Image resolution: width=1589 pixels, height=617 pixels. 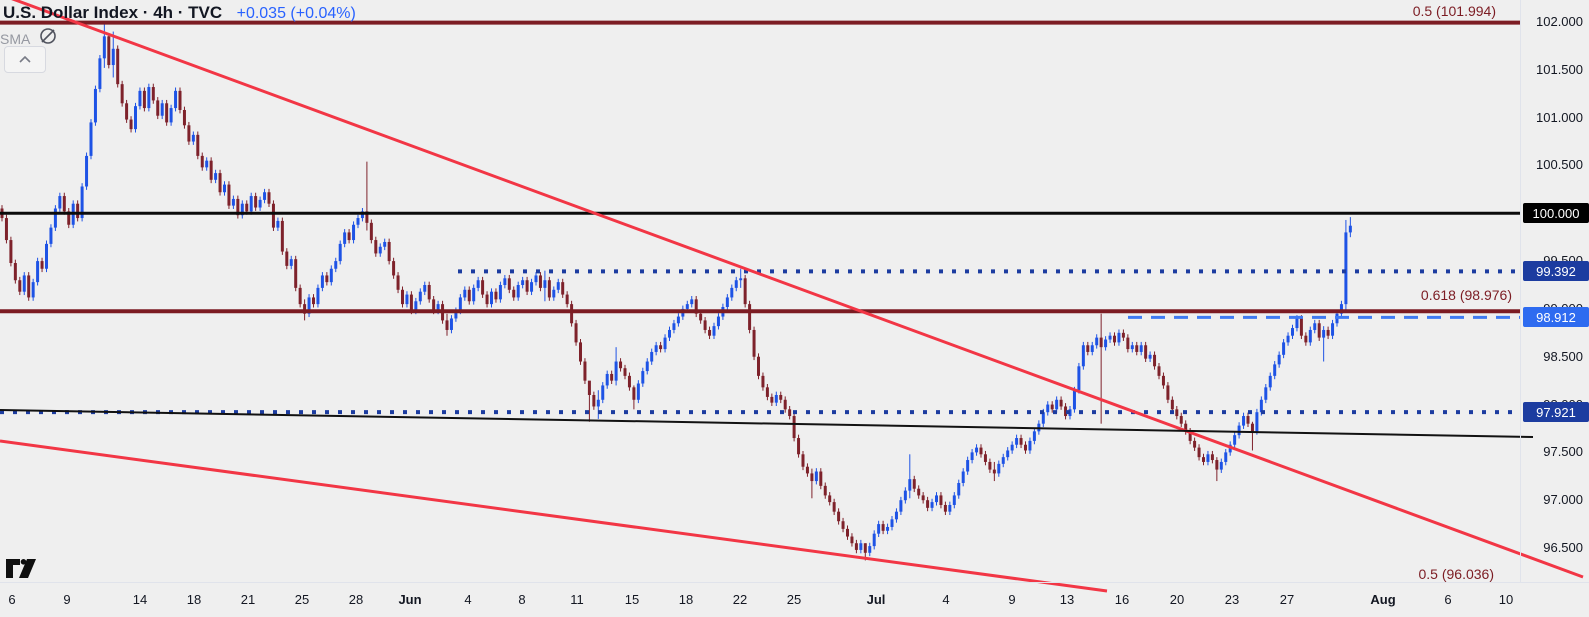 What do you see at coordinates (1556, 317) in the screenshot?
I see `price-line-badge: 98.912` at bounding box center [1556, 317].